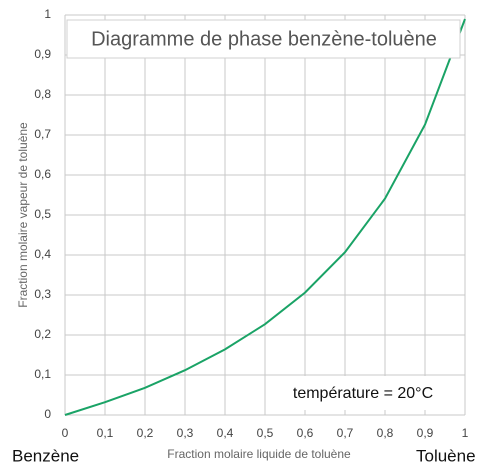  What do you see at coordinates (225, 433) in the screenshot?
I see `x-tick-label: 0,4` at bounding box center [225, 433].